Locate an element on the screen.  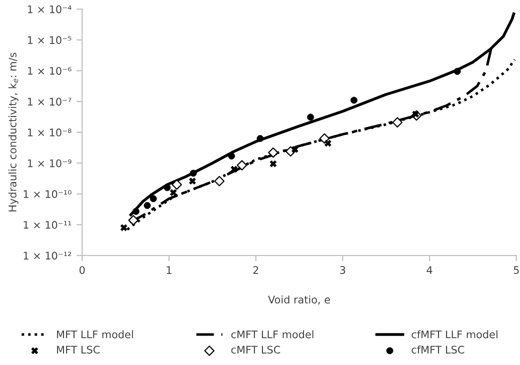
y-tick-label: 1 × 10⁻⁷ is located at coordinates (50, 102).